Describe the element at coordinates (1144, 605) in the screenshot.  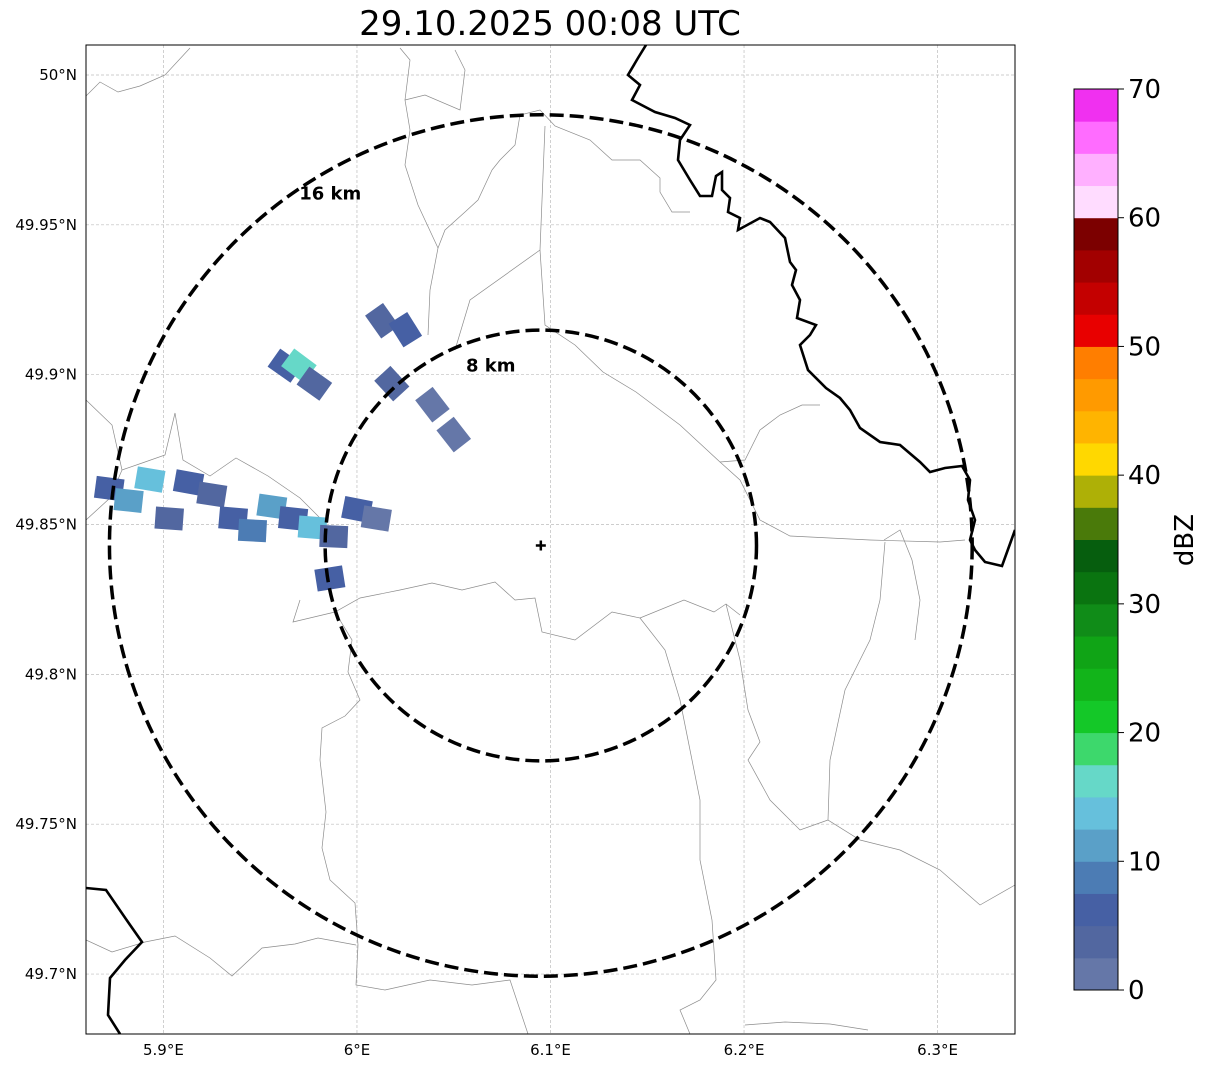
I see `colorbar-tick-label: 30` at that location.